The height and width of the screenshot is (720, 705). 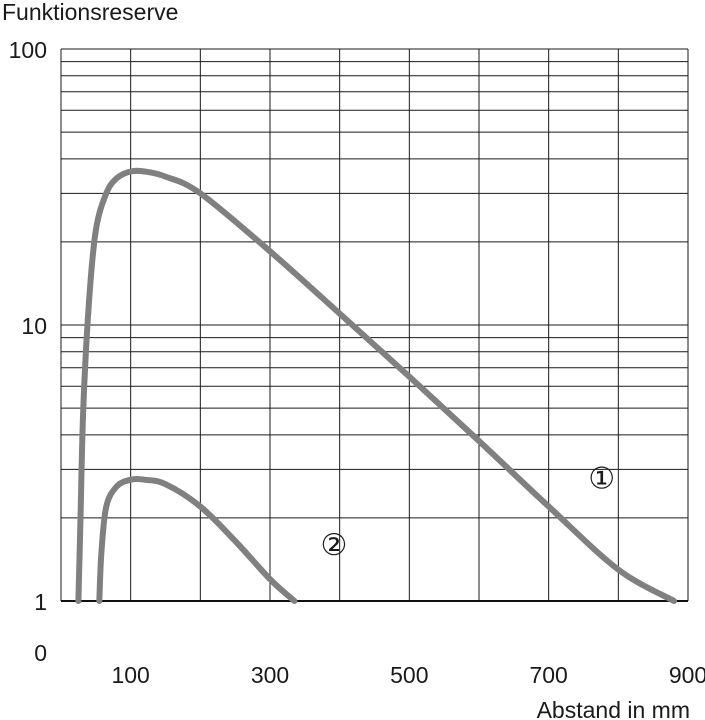 I want to click on y-tick-label-zero: 0, so click(x=40, y=653).